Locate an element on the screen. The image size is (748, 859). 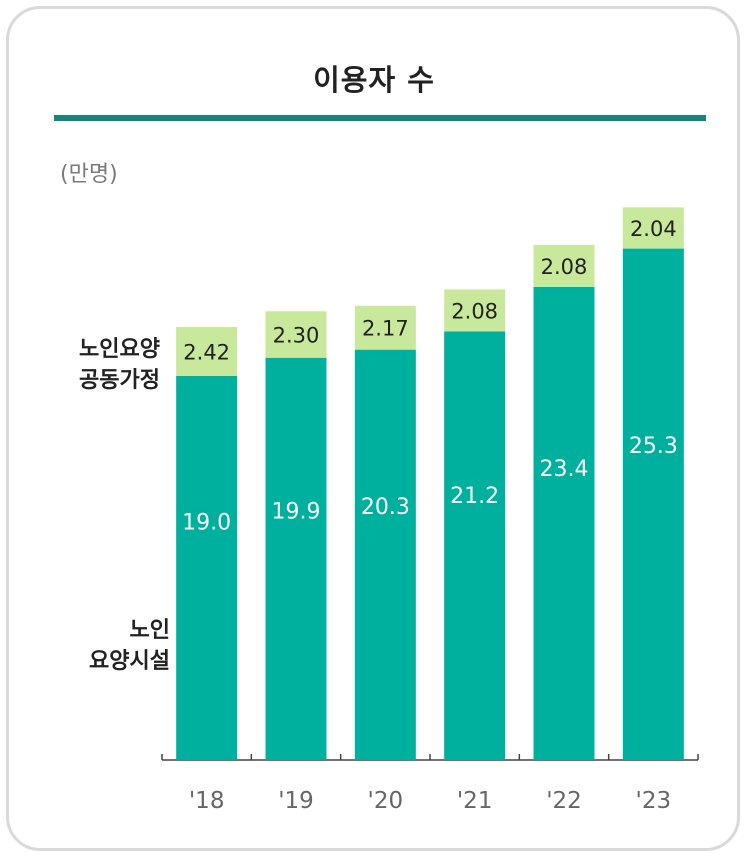
data-label-group-home-5: 2.04 is located at coordinates (653, 229).